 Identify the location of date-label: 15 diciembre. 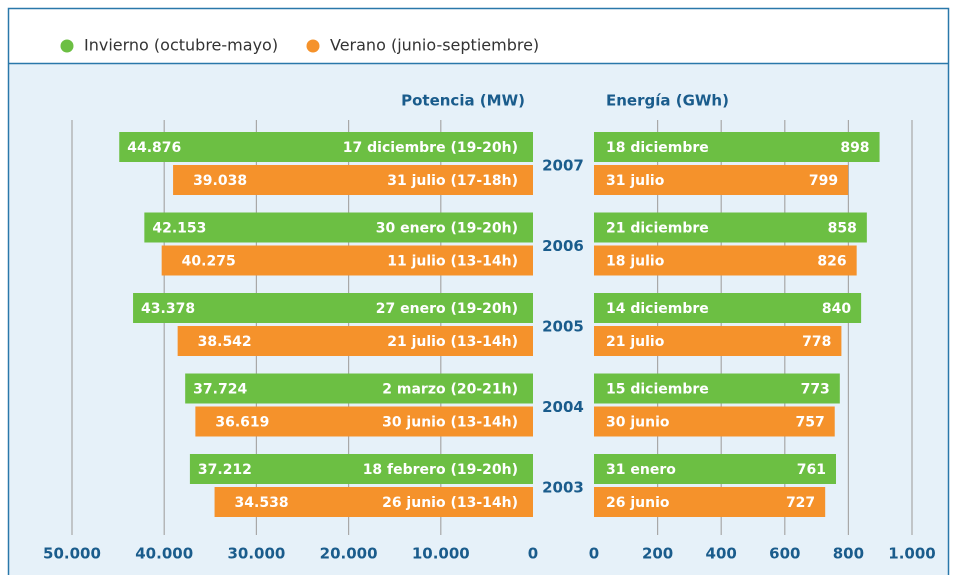
(657, 390).